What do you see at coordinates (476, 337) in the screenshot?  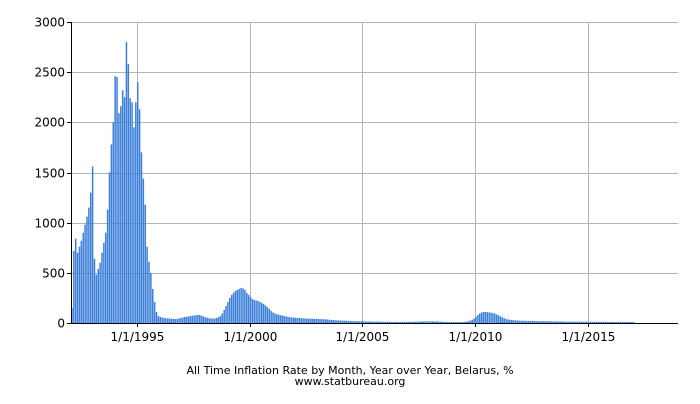 I see `x-tick-label: 1/1/2010` at bounding box center [476, 337].